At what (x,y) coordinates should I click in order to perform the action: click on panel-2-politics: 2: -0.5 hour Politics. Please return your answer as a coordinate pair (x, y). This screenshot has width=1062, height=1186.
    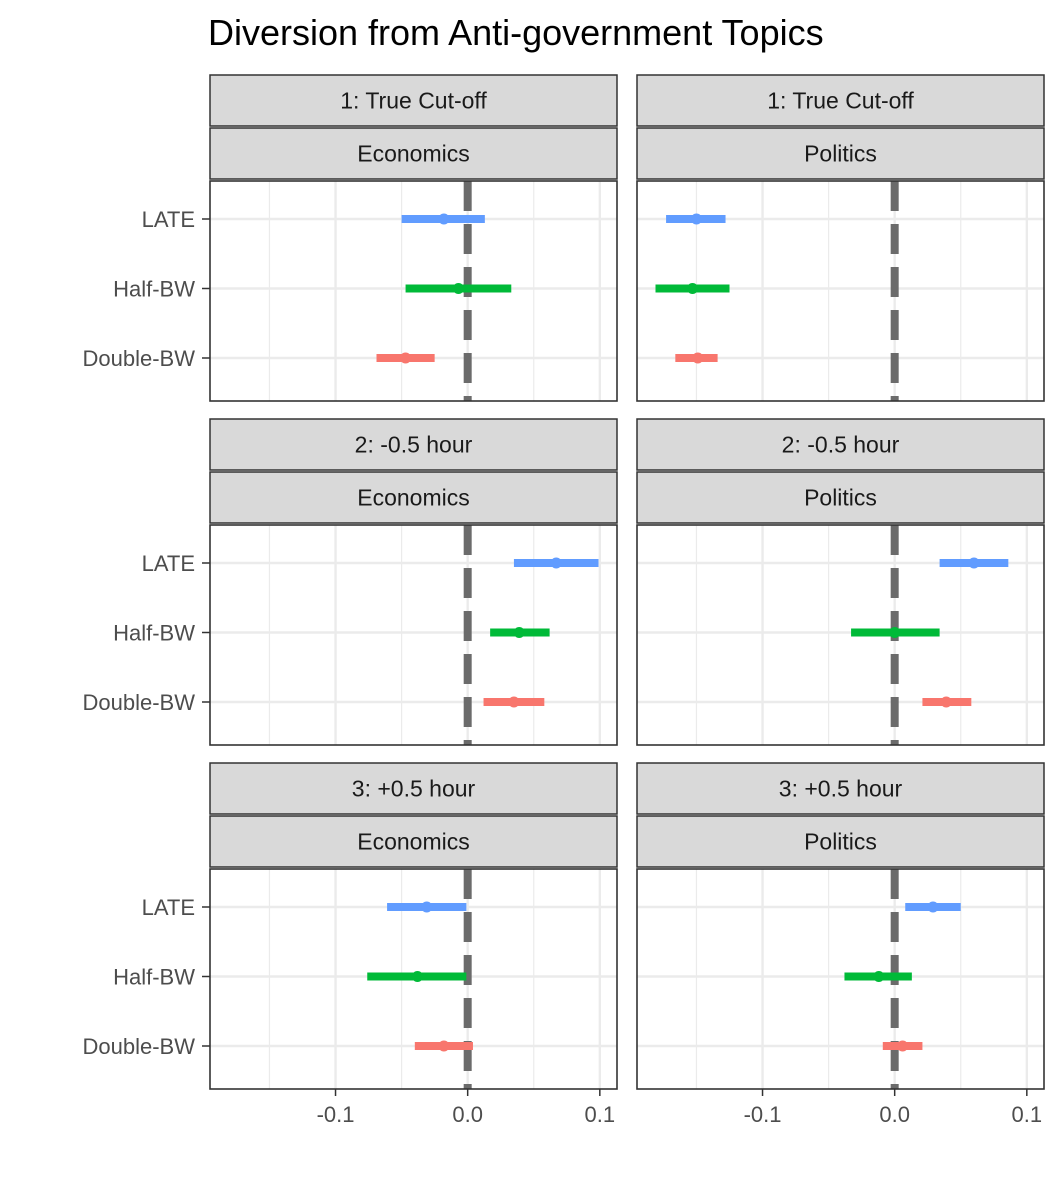
    Looking at the image, I should click on (840, 582).